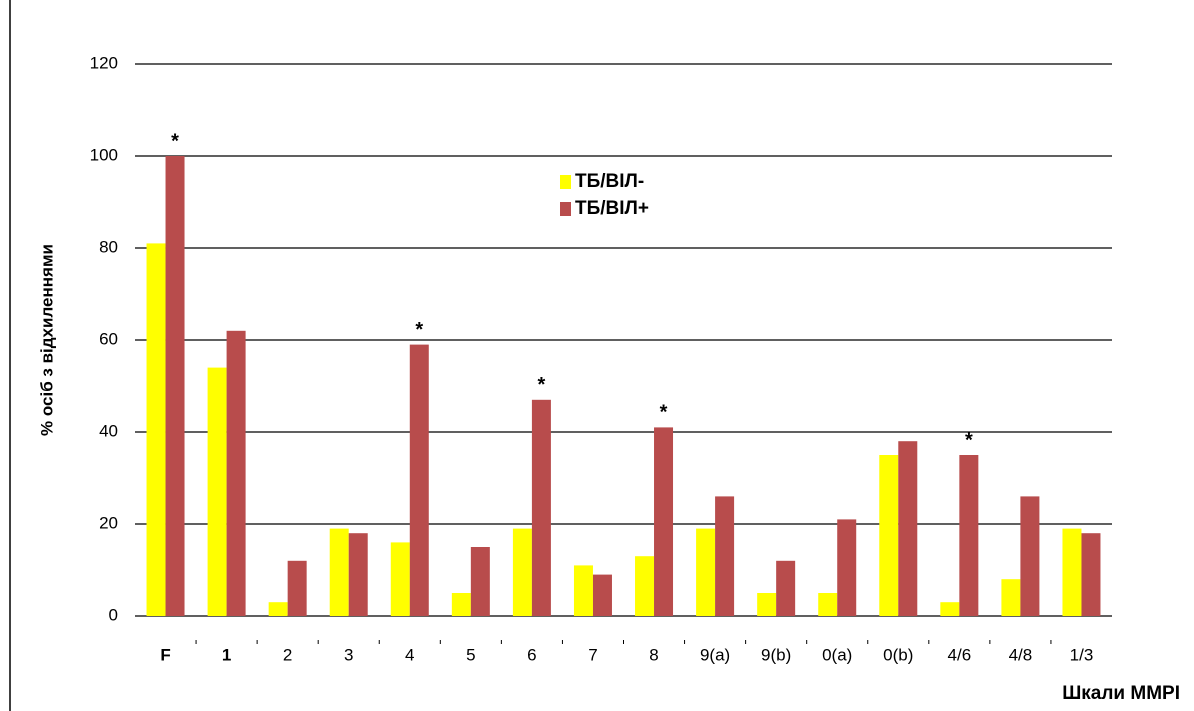  I want to click on x-tick-label: 8, so click(653, 654).